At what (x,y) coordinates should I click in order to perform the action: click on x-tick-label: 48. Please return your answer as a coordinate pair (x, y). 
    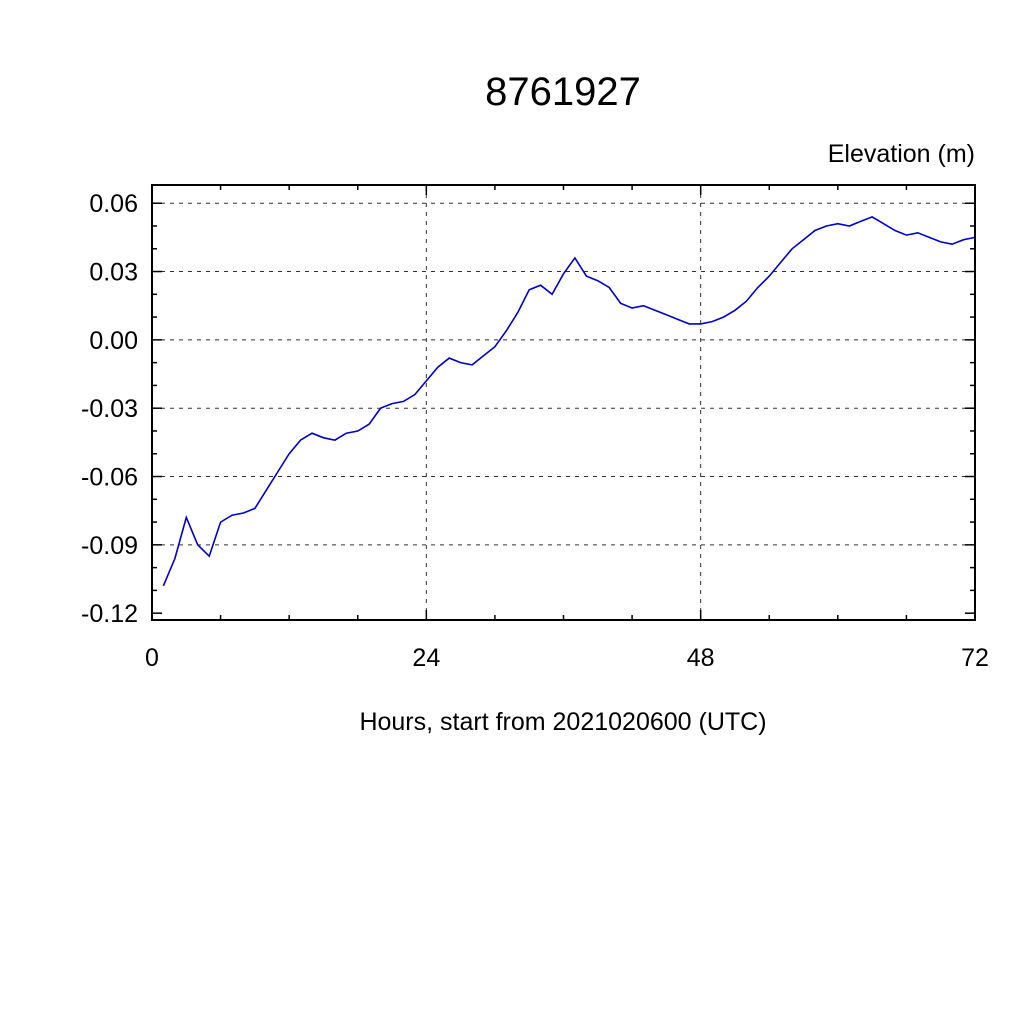
    Looking at the image, I should click on (701, 658).